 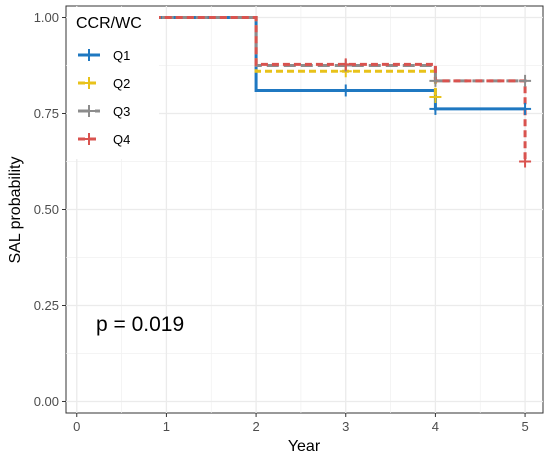 I want to click on legend: CCR/WC Q1 Q2 Q3 Q4, so click(x=113, y=83).